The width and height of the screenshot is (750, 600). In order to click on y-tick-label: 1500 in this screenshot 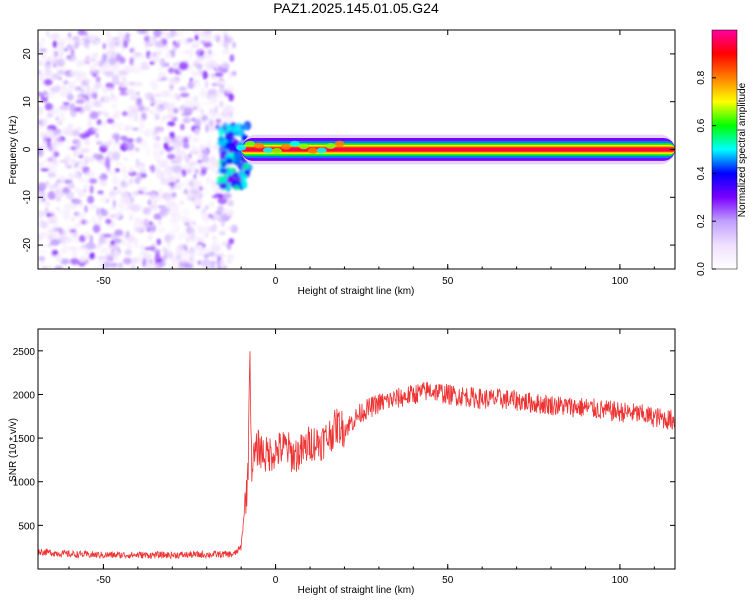, I will do `click(24, 439)`.